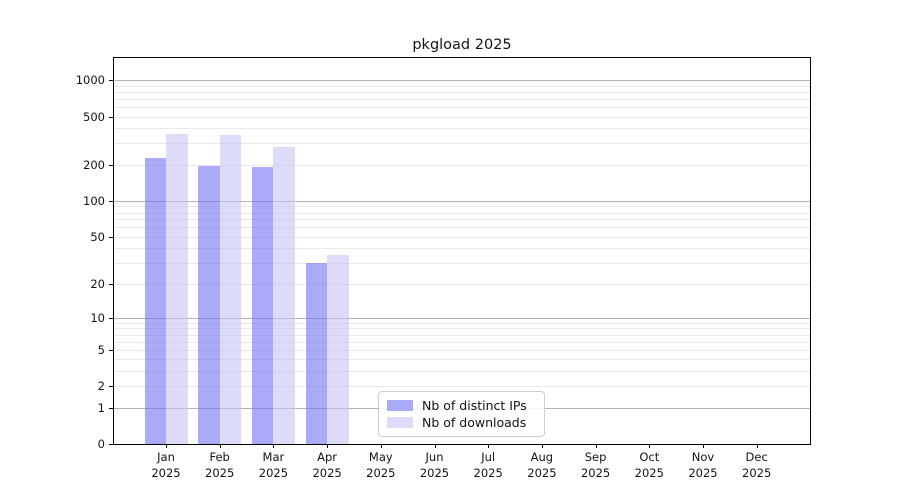  What do you see at coordinates (462, 45) in the screenshot?
I see `chart-title: pkgload 2025` at bounding box center [462, 45].